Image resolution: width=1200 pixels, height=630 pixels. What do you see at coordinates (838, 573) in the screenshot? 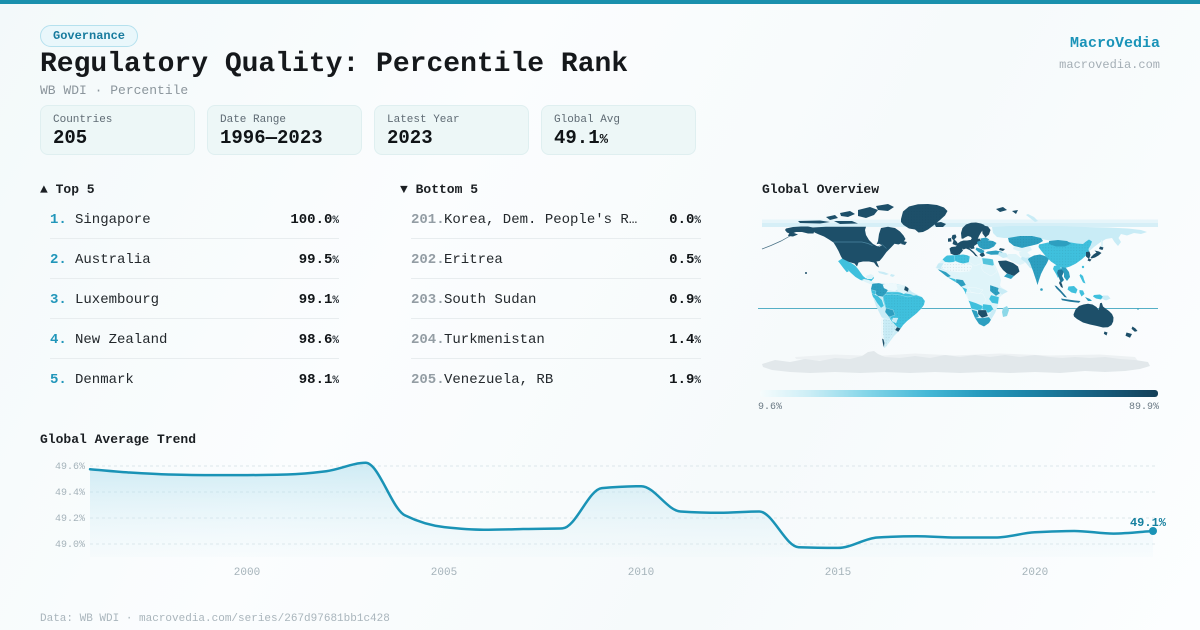
I see `svg-text: 2015` at bounding box center [838, 573].